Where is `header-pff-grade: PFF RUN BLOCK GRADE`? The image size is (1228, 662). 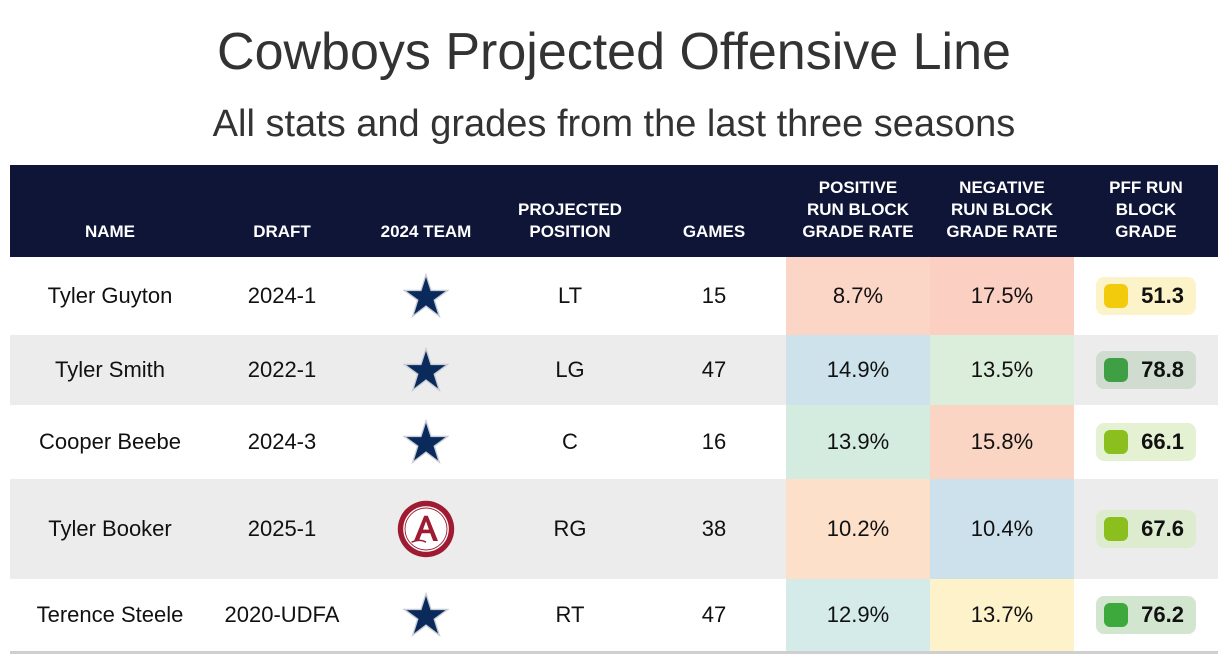 header-pff-grade: PFF RUN BLOCK GRADE is located at coordinates (1146, 211).